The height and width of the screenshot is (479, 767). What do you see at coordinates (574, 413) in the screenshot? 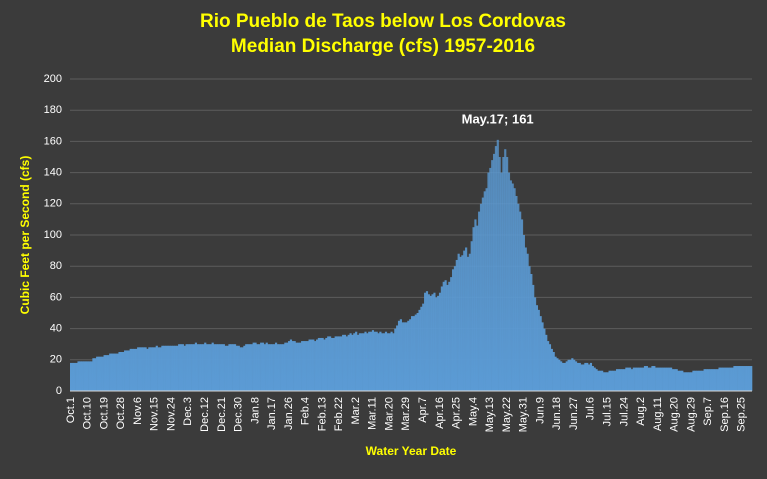
I see `x-tick-label: Jun.27` at bounding box center [574, 413].